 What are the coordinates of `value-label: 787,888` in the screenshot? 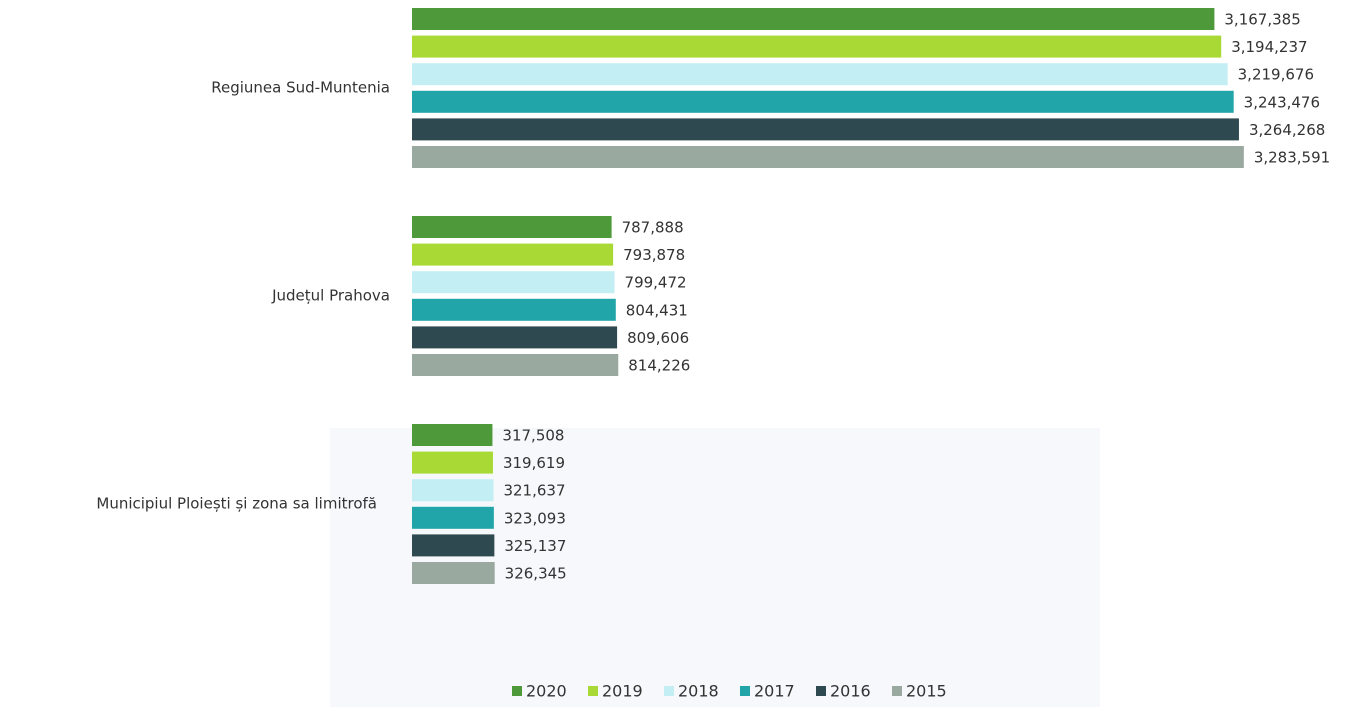 It's located at (653, 228).